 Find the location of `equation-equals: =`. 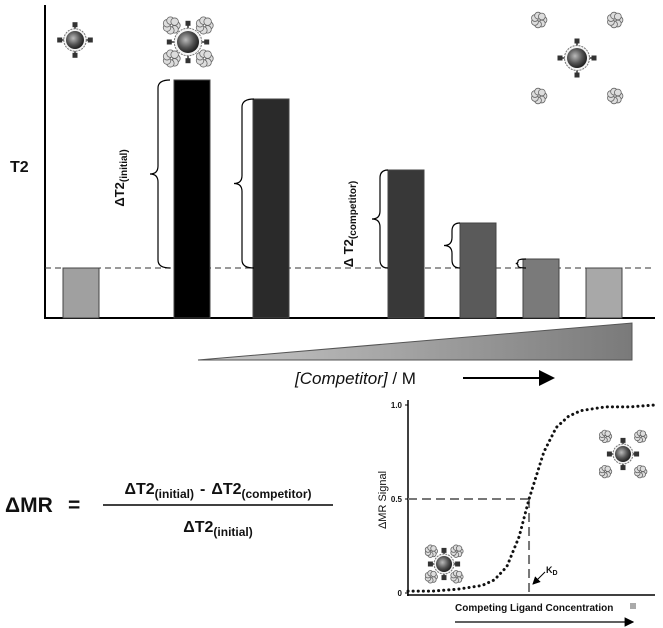

equation-equals: = is located at coordinates (74, 505).